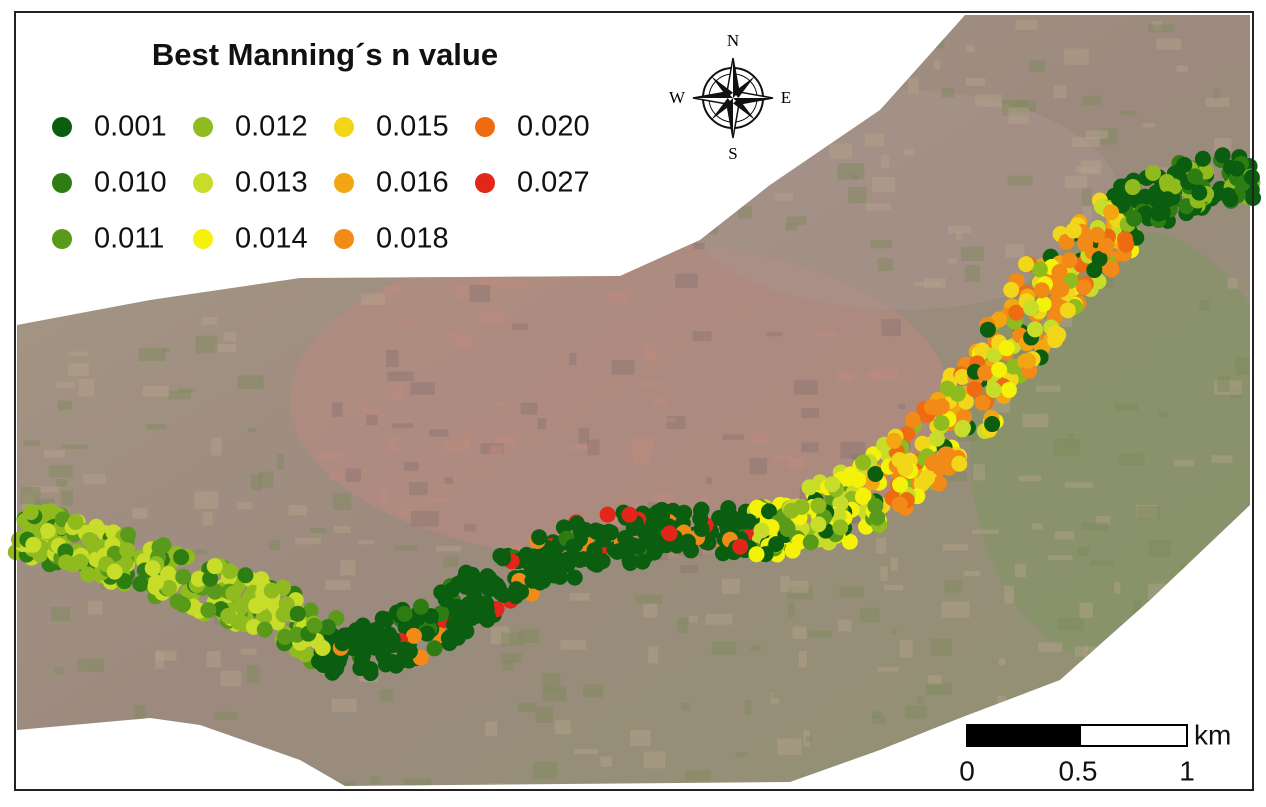 Image resolution: width=1266 pixels, height=807 pixels. I want to click on legend-swatch, so click(62, 239).